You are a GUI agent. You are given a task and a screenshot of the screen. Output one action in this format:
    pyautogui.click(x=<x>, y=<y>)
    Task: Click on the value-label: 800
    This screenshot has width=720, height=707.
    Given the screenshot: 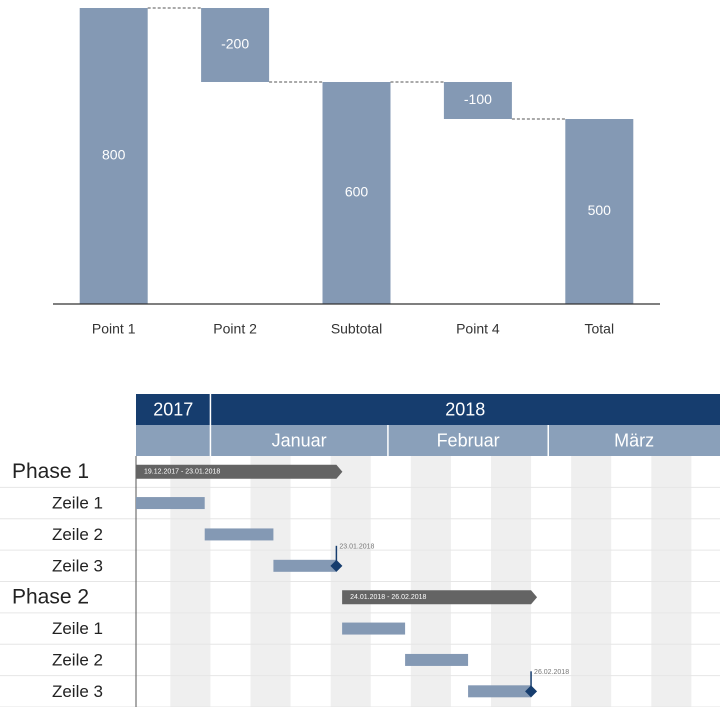 What is the action you would take?
    pyautogui.click(x=114, y=155)
    